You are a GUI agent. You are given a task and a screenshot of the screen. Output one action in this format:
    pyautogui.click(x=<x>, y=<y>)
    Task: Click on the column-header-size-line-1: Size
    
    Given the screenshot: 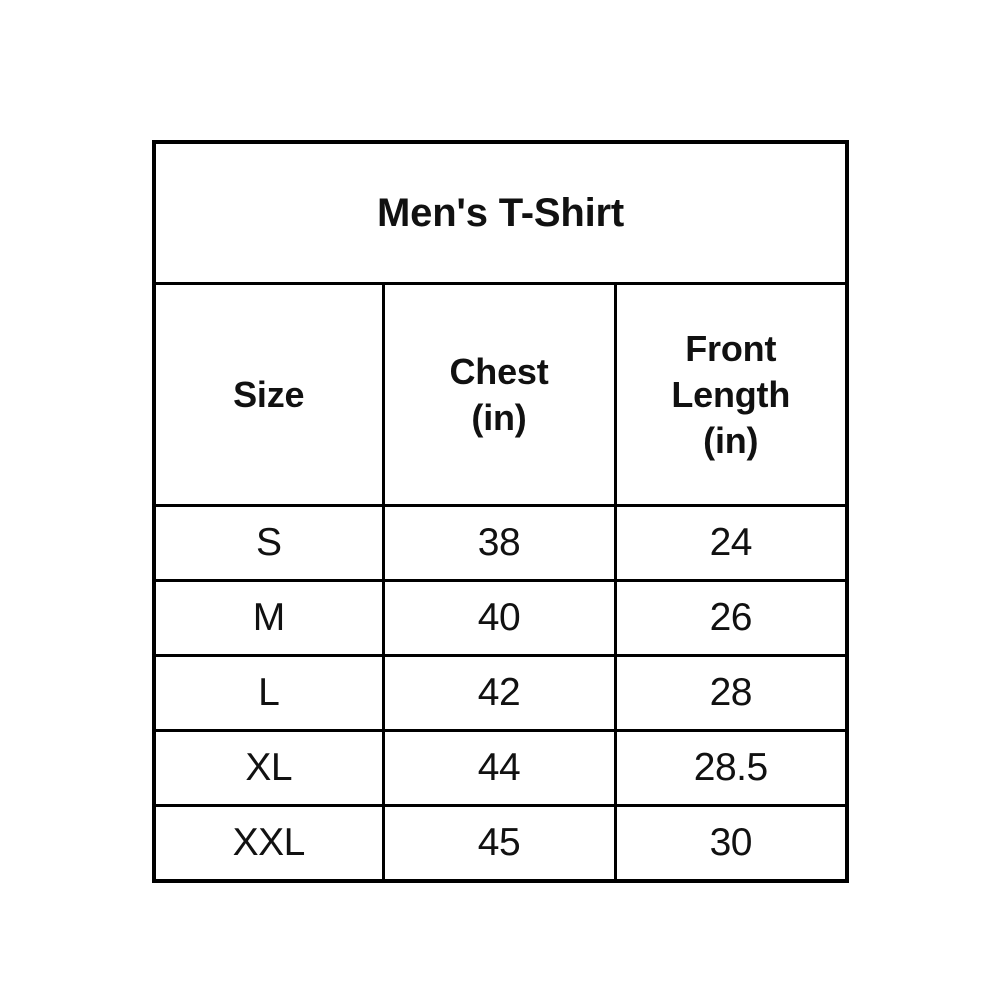 What is the action you would take?
    pyautogui.click(x=269, y=394)
    